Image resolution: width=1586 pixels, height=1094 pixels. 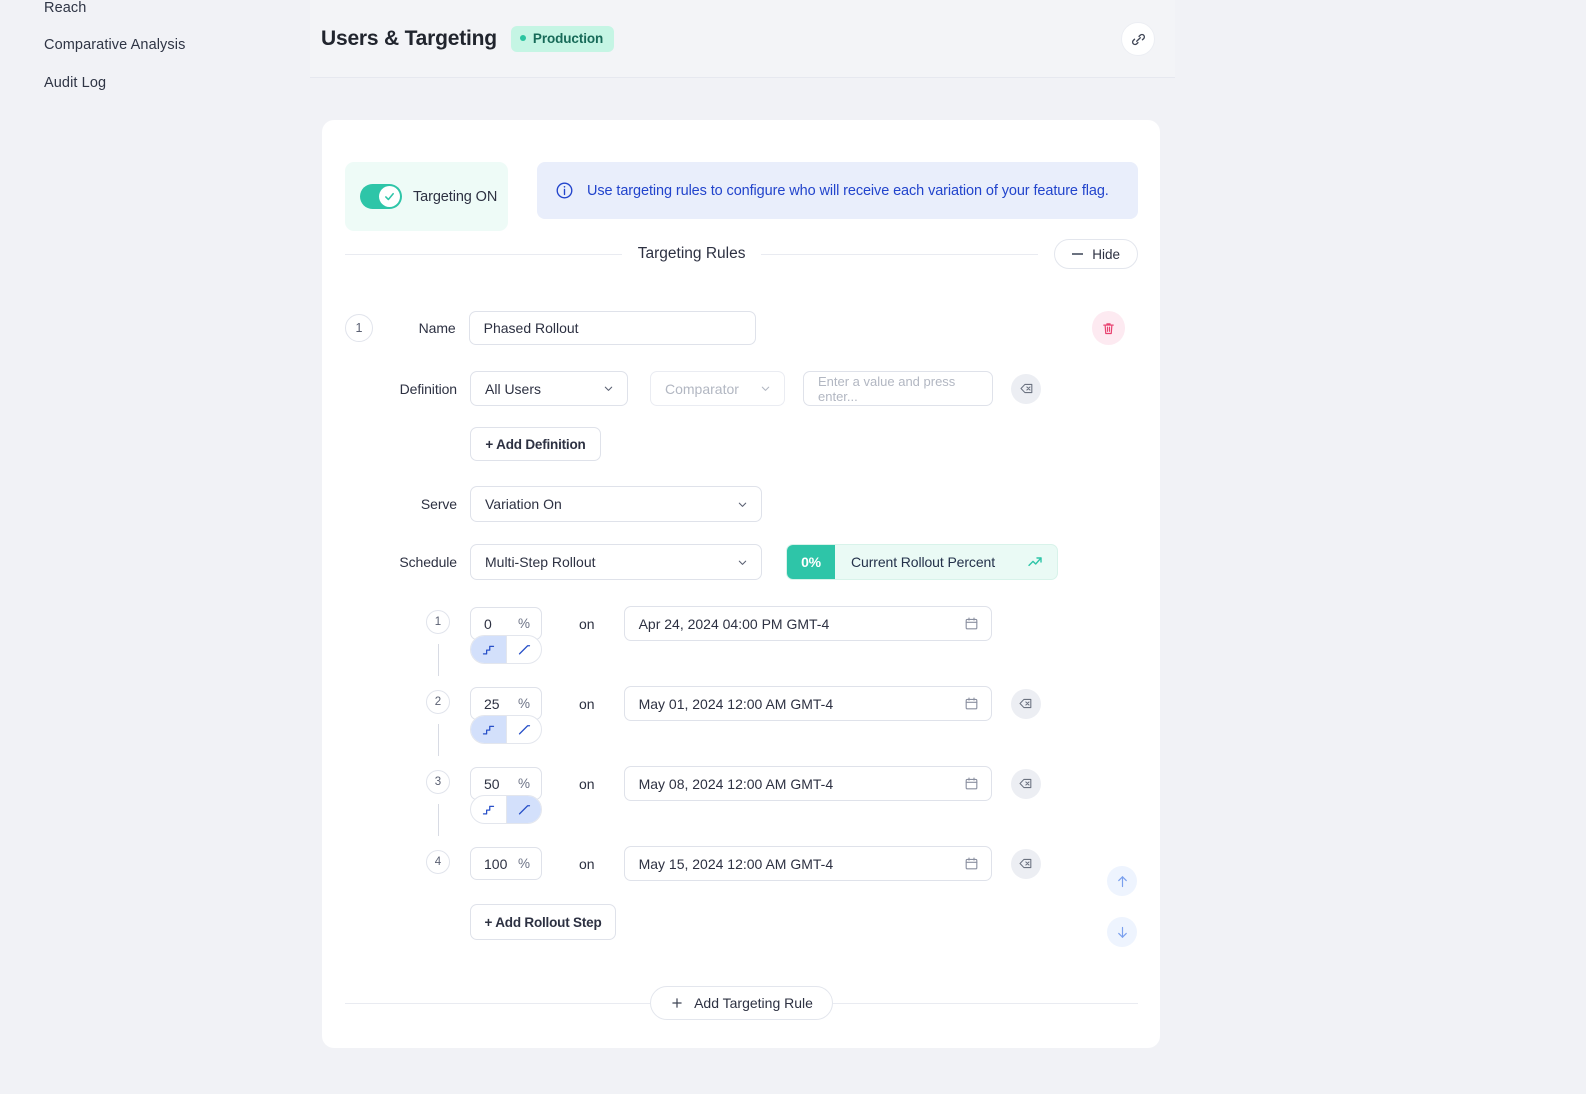 I want to click on current-rollout-badge: 0% Current Rollout Percent, so click(x=922, y=562).